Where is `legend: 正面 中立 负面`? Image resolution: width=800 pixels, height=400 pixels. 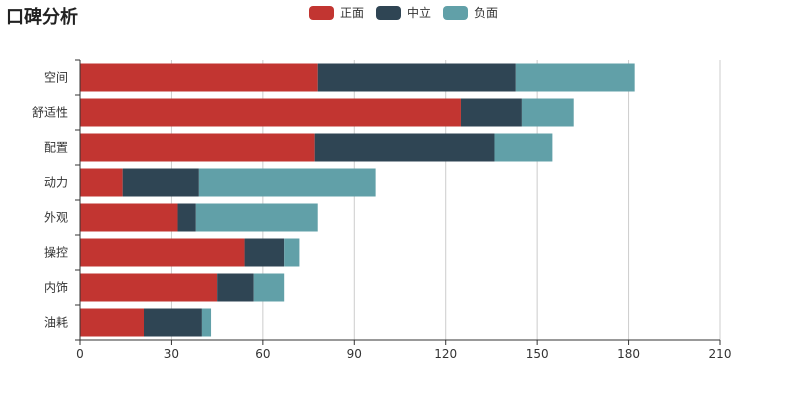 legend: 正面 中立 负面 is located at coordinates (403, 12).